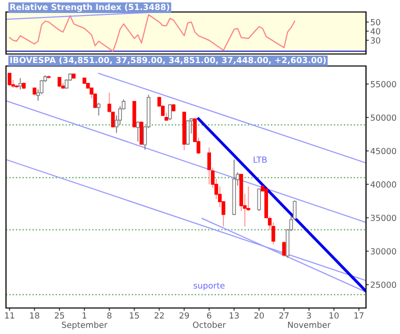 The height and width of the screenshot is (334, 400). What do you see at coordinates (383, 151) in the screenshot?
I see `y-tick-label: 45000` at bounding box center [383, 151].